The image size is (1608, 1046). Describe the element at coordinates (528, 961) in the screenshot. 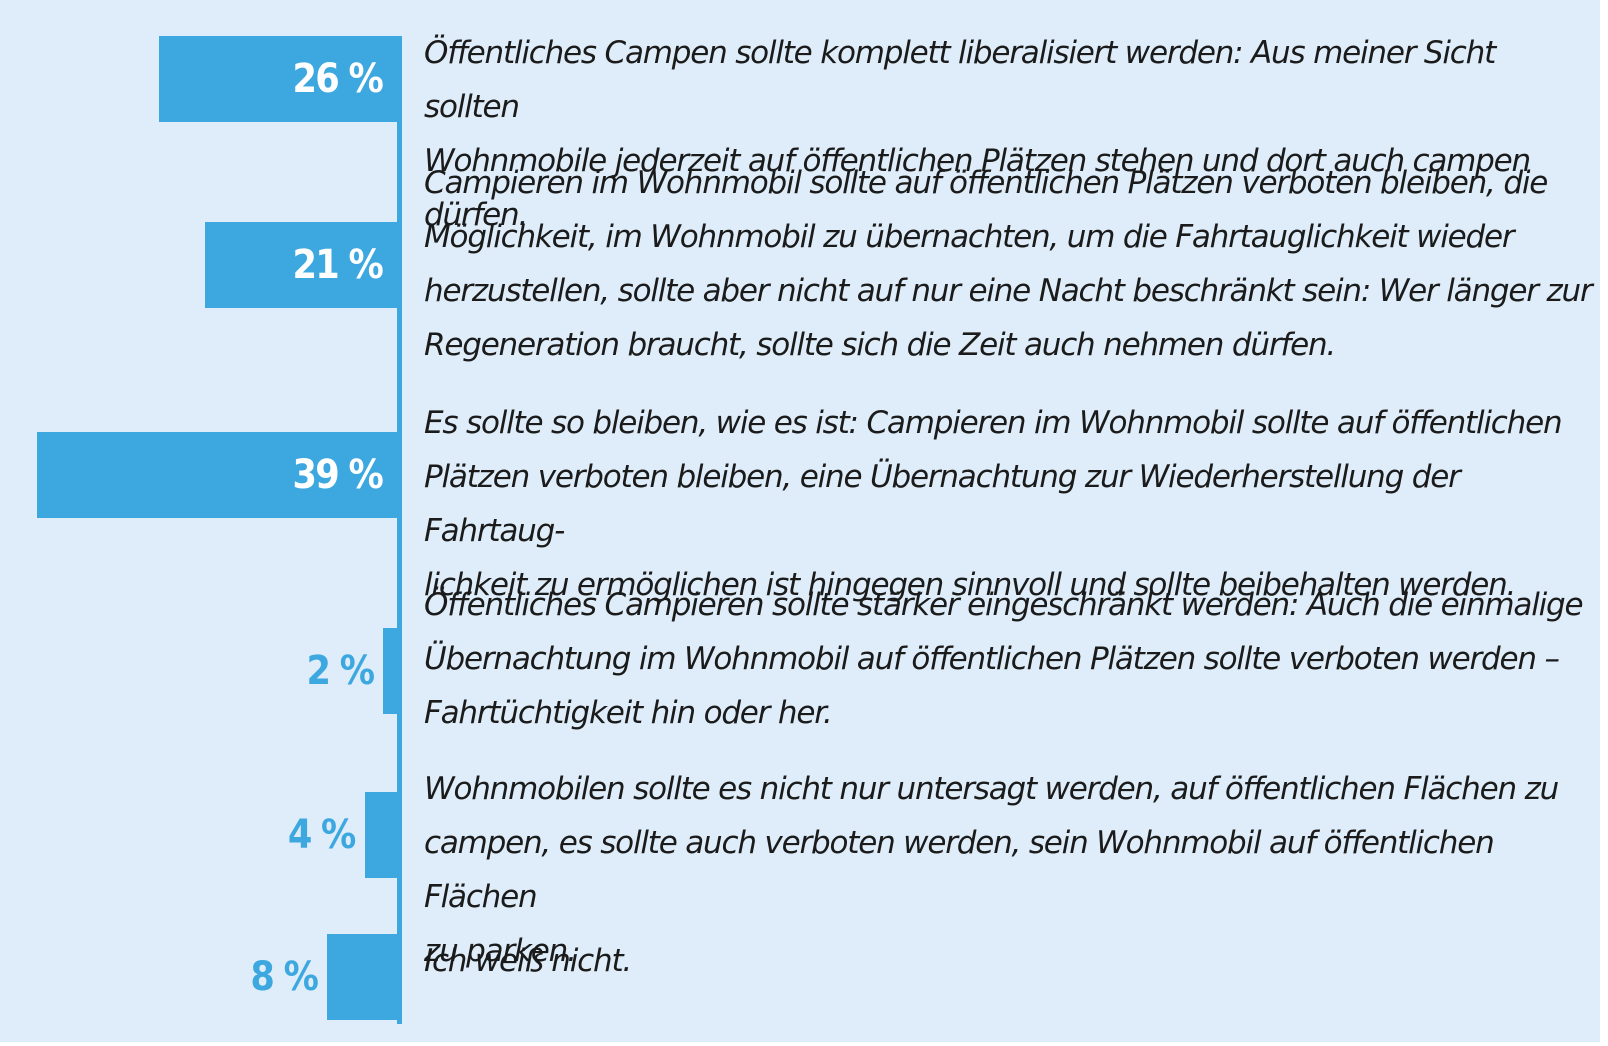

I see `answer-text-6: Ich weiß nicht.` at that location.